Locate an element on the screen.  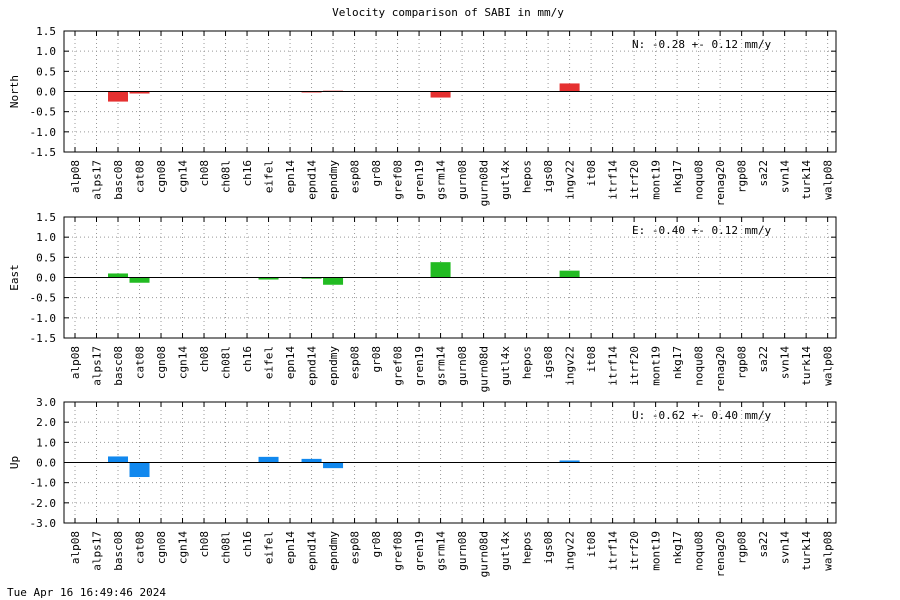
x-tick-label: gutl4x is located at coordinates (505, 551).